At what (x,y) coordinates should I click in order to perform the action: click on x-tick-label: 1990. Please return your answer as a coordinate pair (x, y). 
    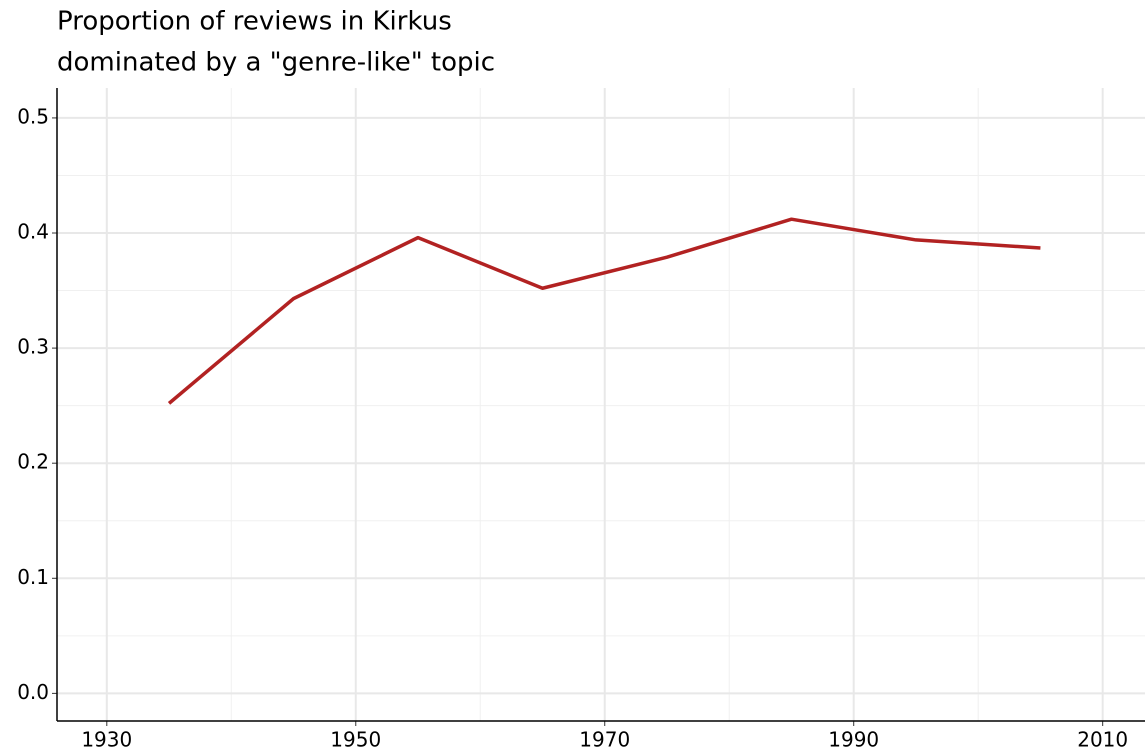
    Looking at the image, I should click on (853, 740).